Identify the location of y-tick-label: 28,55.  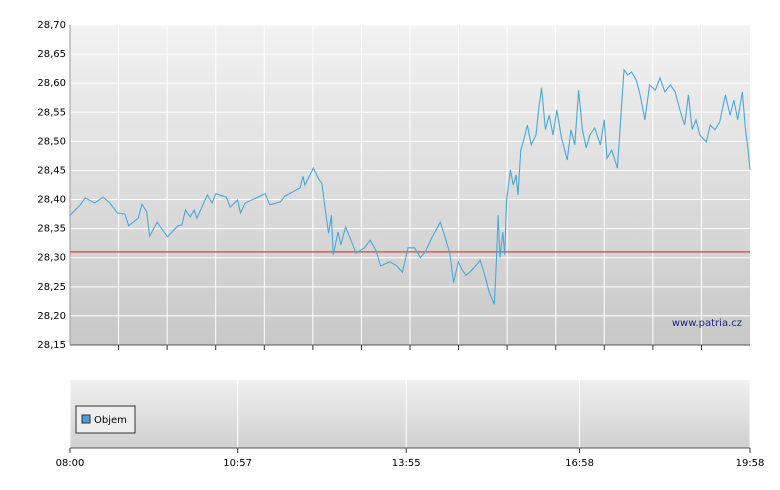
(51, 112).